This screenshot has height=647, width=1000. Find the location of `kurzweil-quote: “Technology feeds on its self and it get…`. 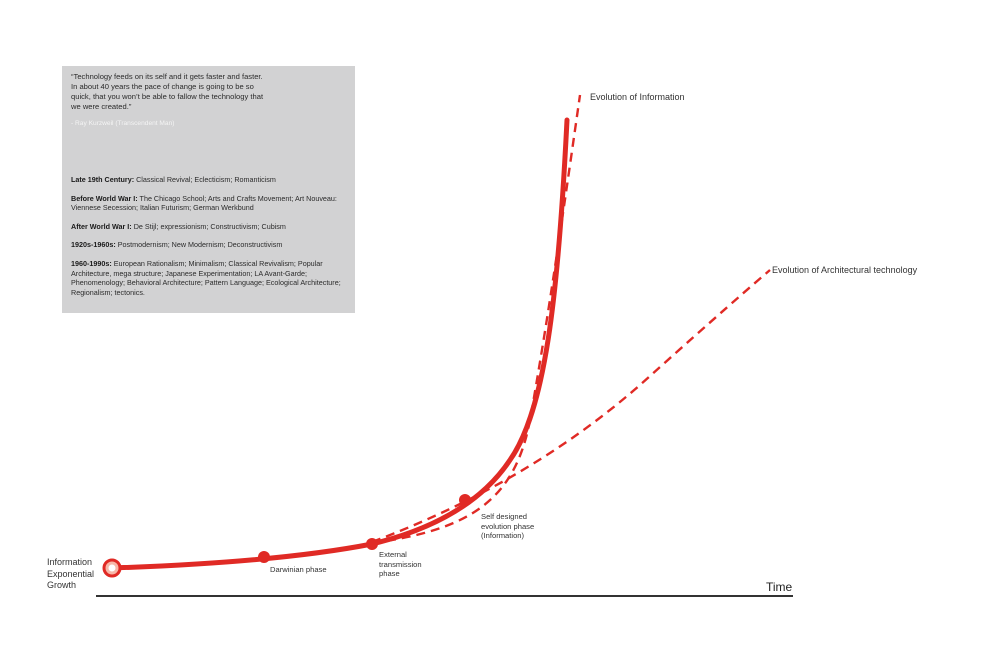

kurzweil-quote: “Technology feeds on its self and it get… is located at coordinates (167, 91).